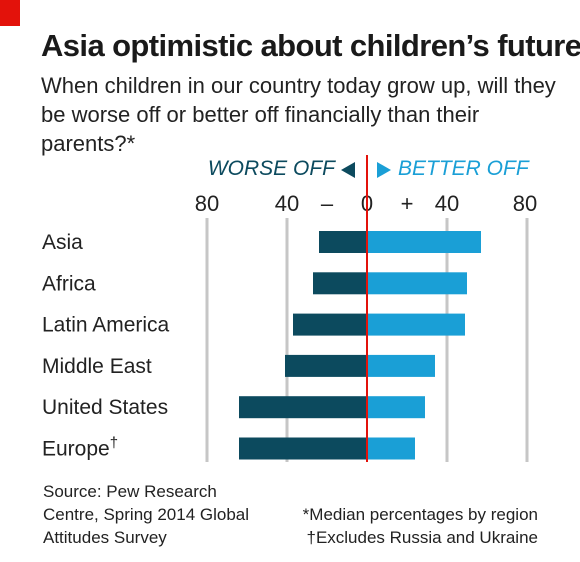 The image size is (580, 562). What do you see at coordinates (105, 407) in the screenshot?
I see `category-label: United States` at bounding box center [105, 407].